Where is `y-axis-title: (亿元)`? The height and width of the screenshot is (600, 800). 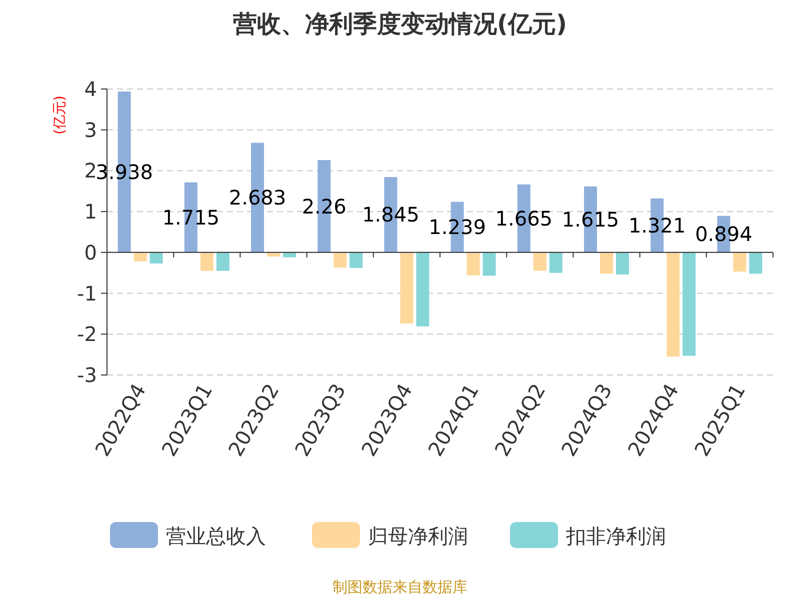
y-axis-title: (亿元) is located at coordinates (60, 115).